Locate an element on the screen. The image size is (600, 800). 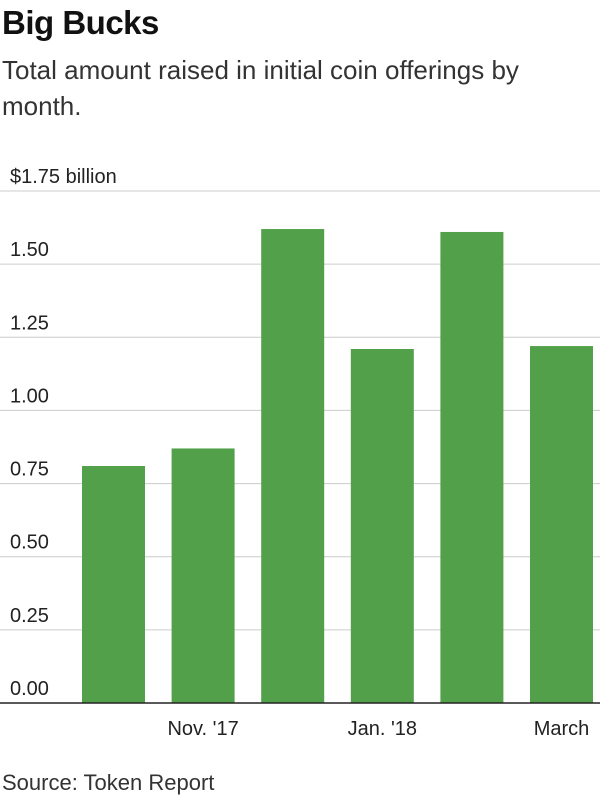
y-tick-label: 1.25 is located at coordinates (29, 323).